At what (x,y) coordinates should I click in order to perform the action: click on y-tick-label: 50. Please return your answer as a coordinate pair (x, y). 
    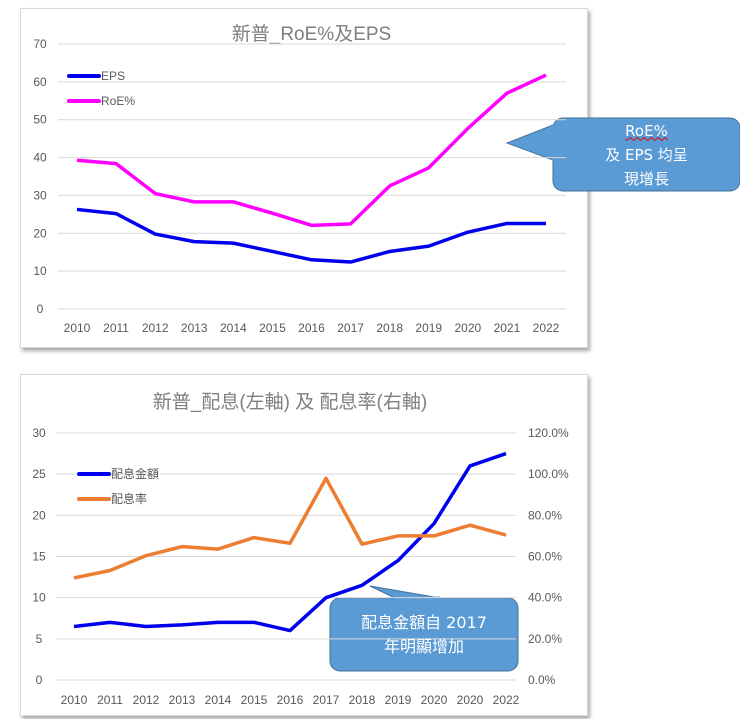
    Looking at the image, I should click on (40, 120).